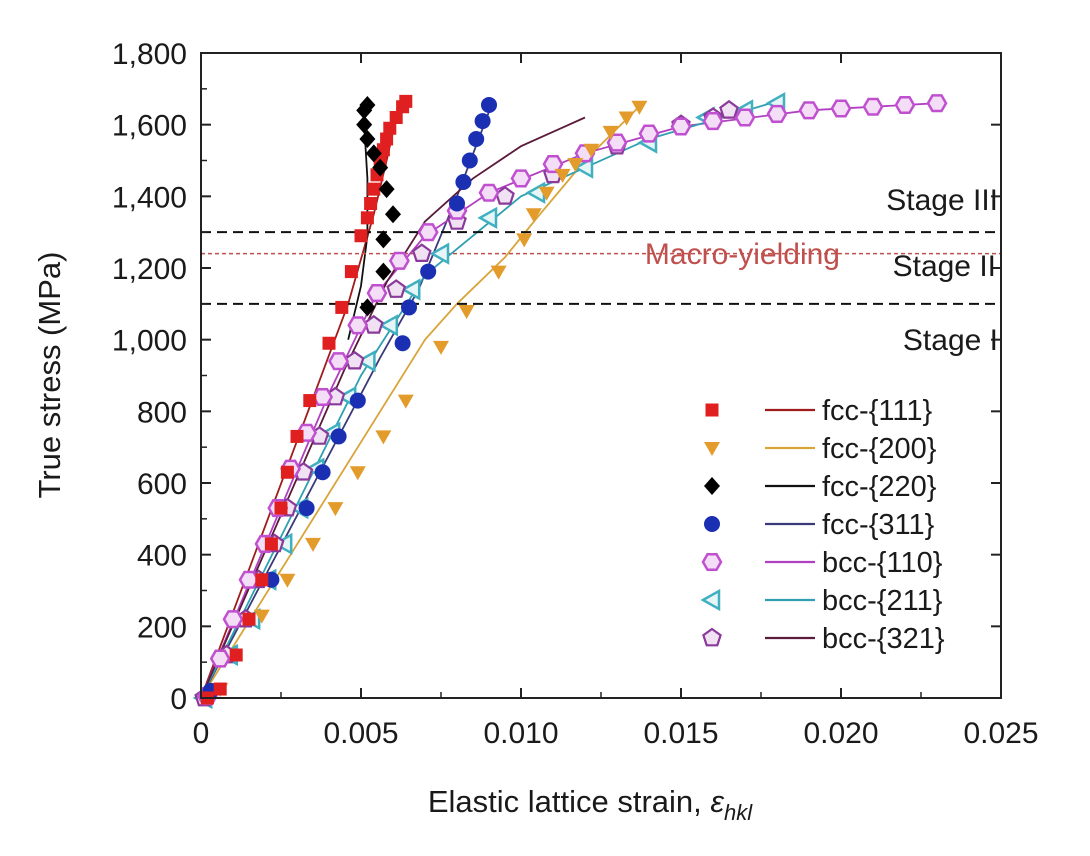 The width and height of the screenshot is (1090, 856). What do you see at coordinates (149, 126) in the screenshot?
I see `y-tick-label: 1,600` at bounding box center [149, 126].